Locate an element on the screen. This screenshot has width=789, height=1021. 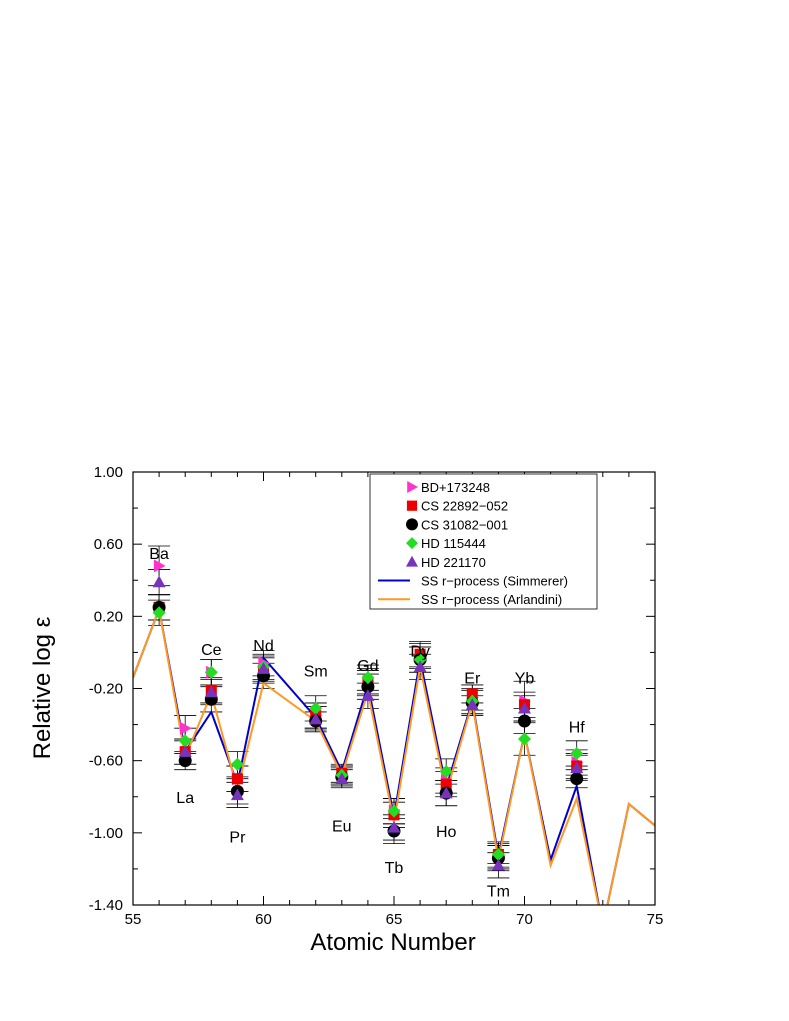
element-label: Gd is located at coordinates (367, 666).